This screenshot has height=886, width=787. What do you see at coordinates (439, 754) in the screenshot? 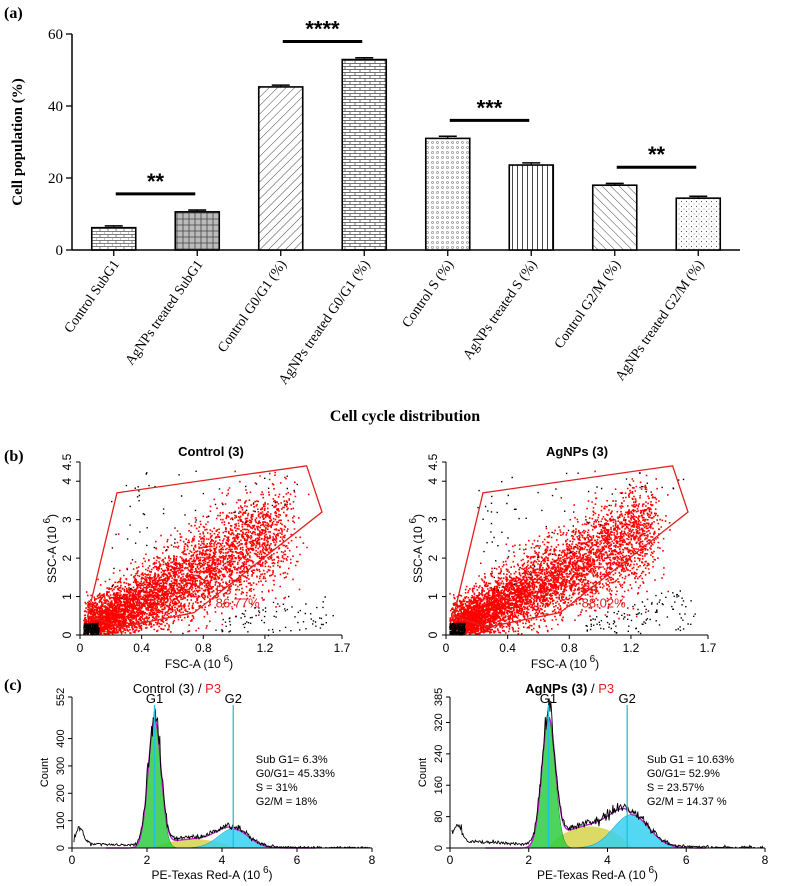
I see `histogram-y-tick-label: 240` at bounding box center [439, 754].